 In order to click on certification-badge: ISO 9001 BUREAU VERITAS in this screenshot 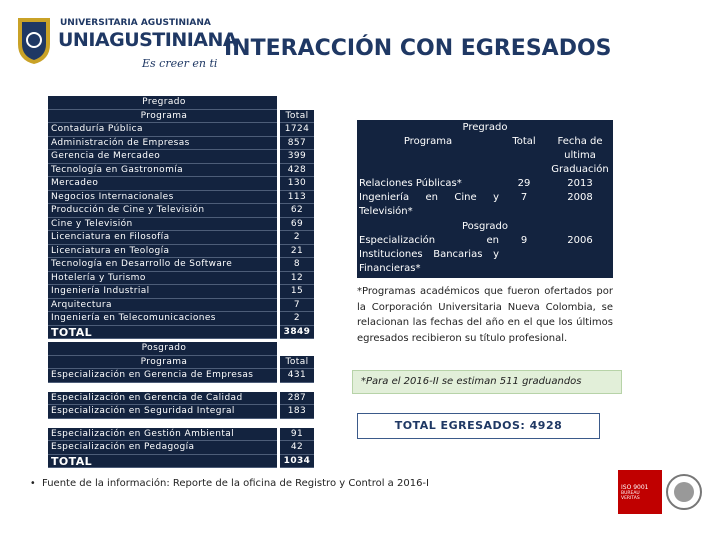, I will do `click(640, 492)`.